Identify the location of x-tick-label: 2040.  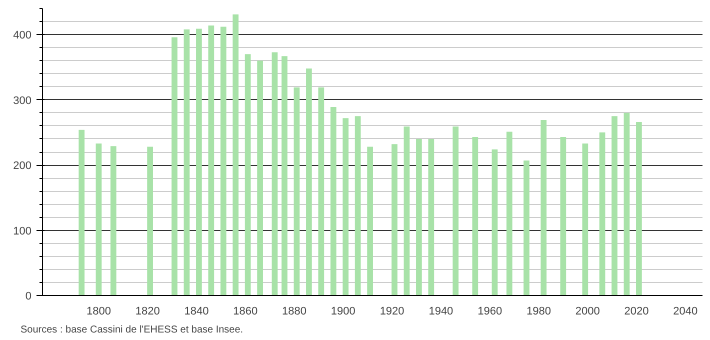
(685, 312).